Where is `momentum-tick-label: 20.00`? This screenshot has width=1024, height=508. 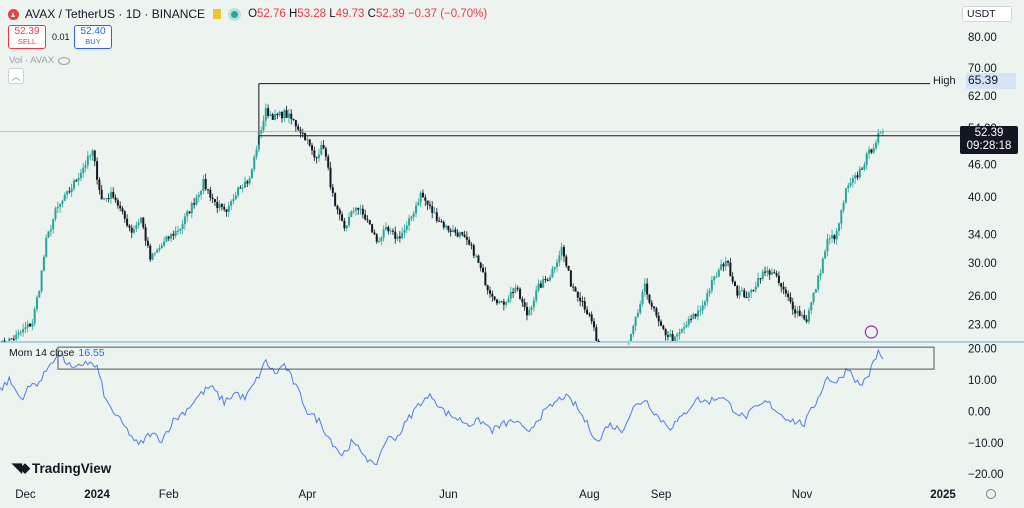
momentum-tick-label: 20.00 is located at coordinates (982, 350).